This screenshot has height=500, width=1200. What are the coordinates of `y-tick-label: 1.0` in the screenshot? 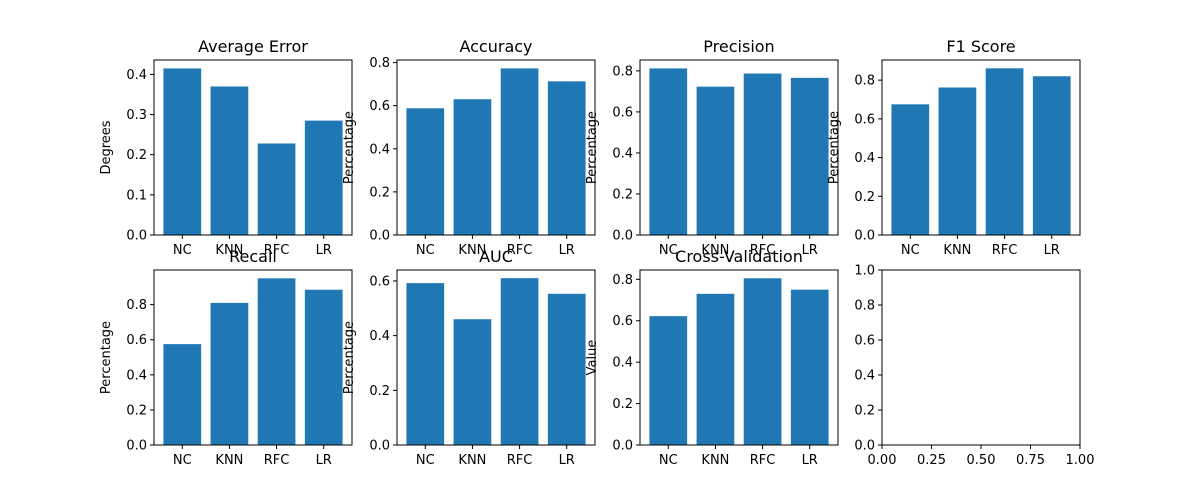 It's located at (864, 271).